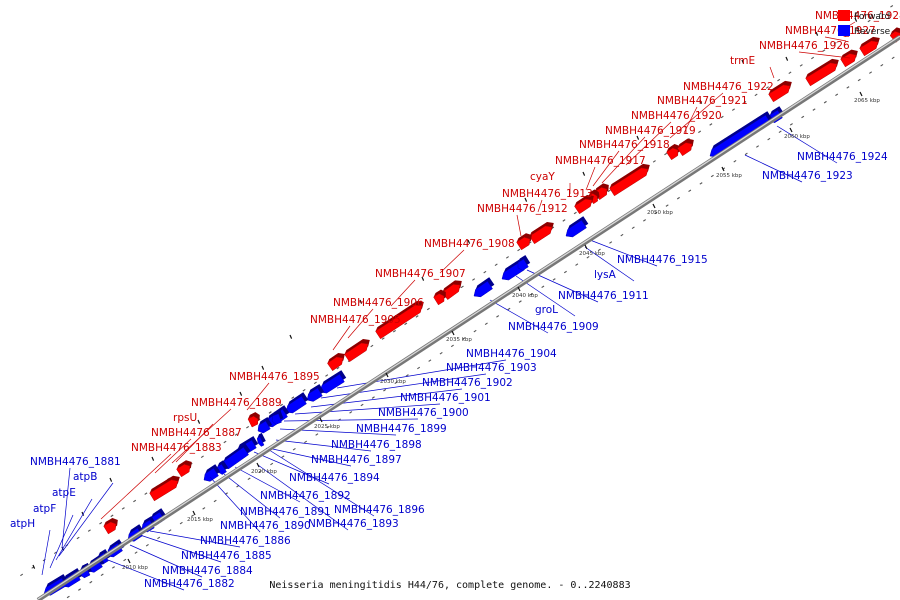  I want to click on gene-label-nmbh4476-1911: NMBH4476_1911, so click(603, 296).